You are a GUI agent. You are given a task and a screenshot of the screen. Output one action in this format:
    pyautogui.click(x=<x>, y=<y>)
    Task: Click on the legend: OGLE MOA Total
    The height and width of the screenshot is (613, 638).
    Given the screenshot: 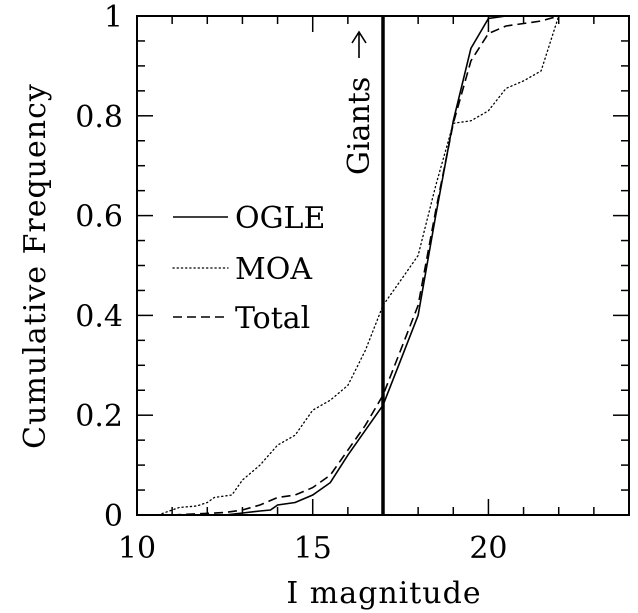 What is the action you would take?
    pyautogui.click(x=248, y=268)
    